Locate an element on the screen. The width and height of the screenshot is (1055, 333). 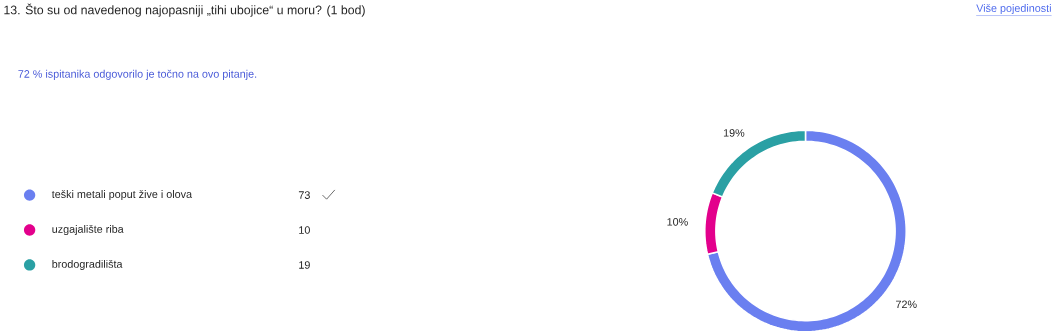
text: 10 is located at coordinates (304, 230).